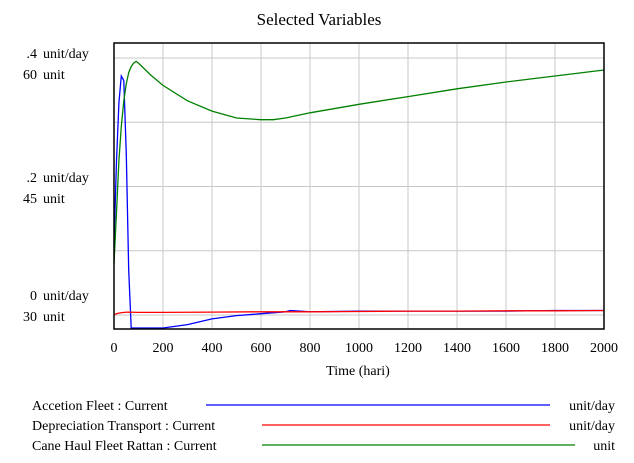  What do you see at coordinates (33, 296) in the screenshot?
I see `y-tick-value: 0` at bounding box center [33, 296].